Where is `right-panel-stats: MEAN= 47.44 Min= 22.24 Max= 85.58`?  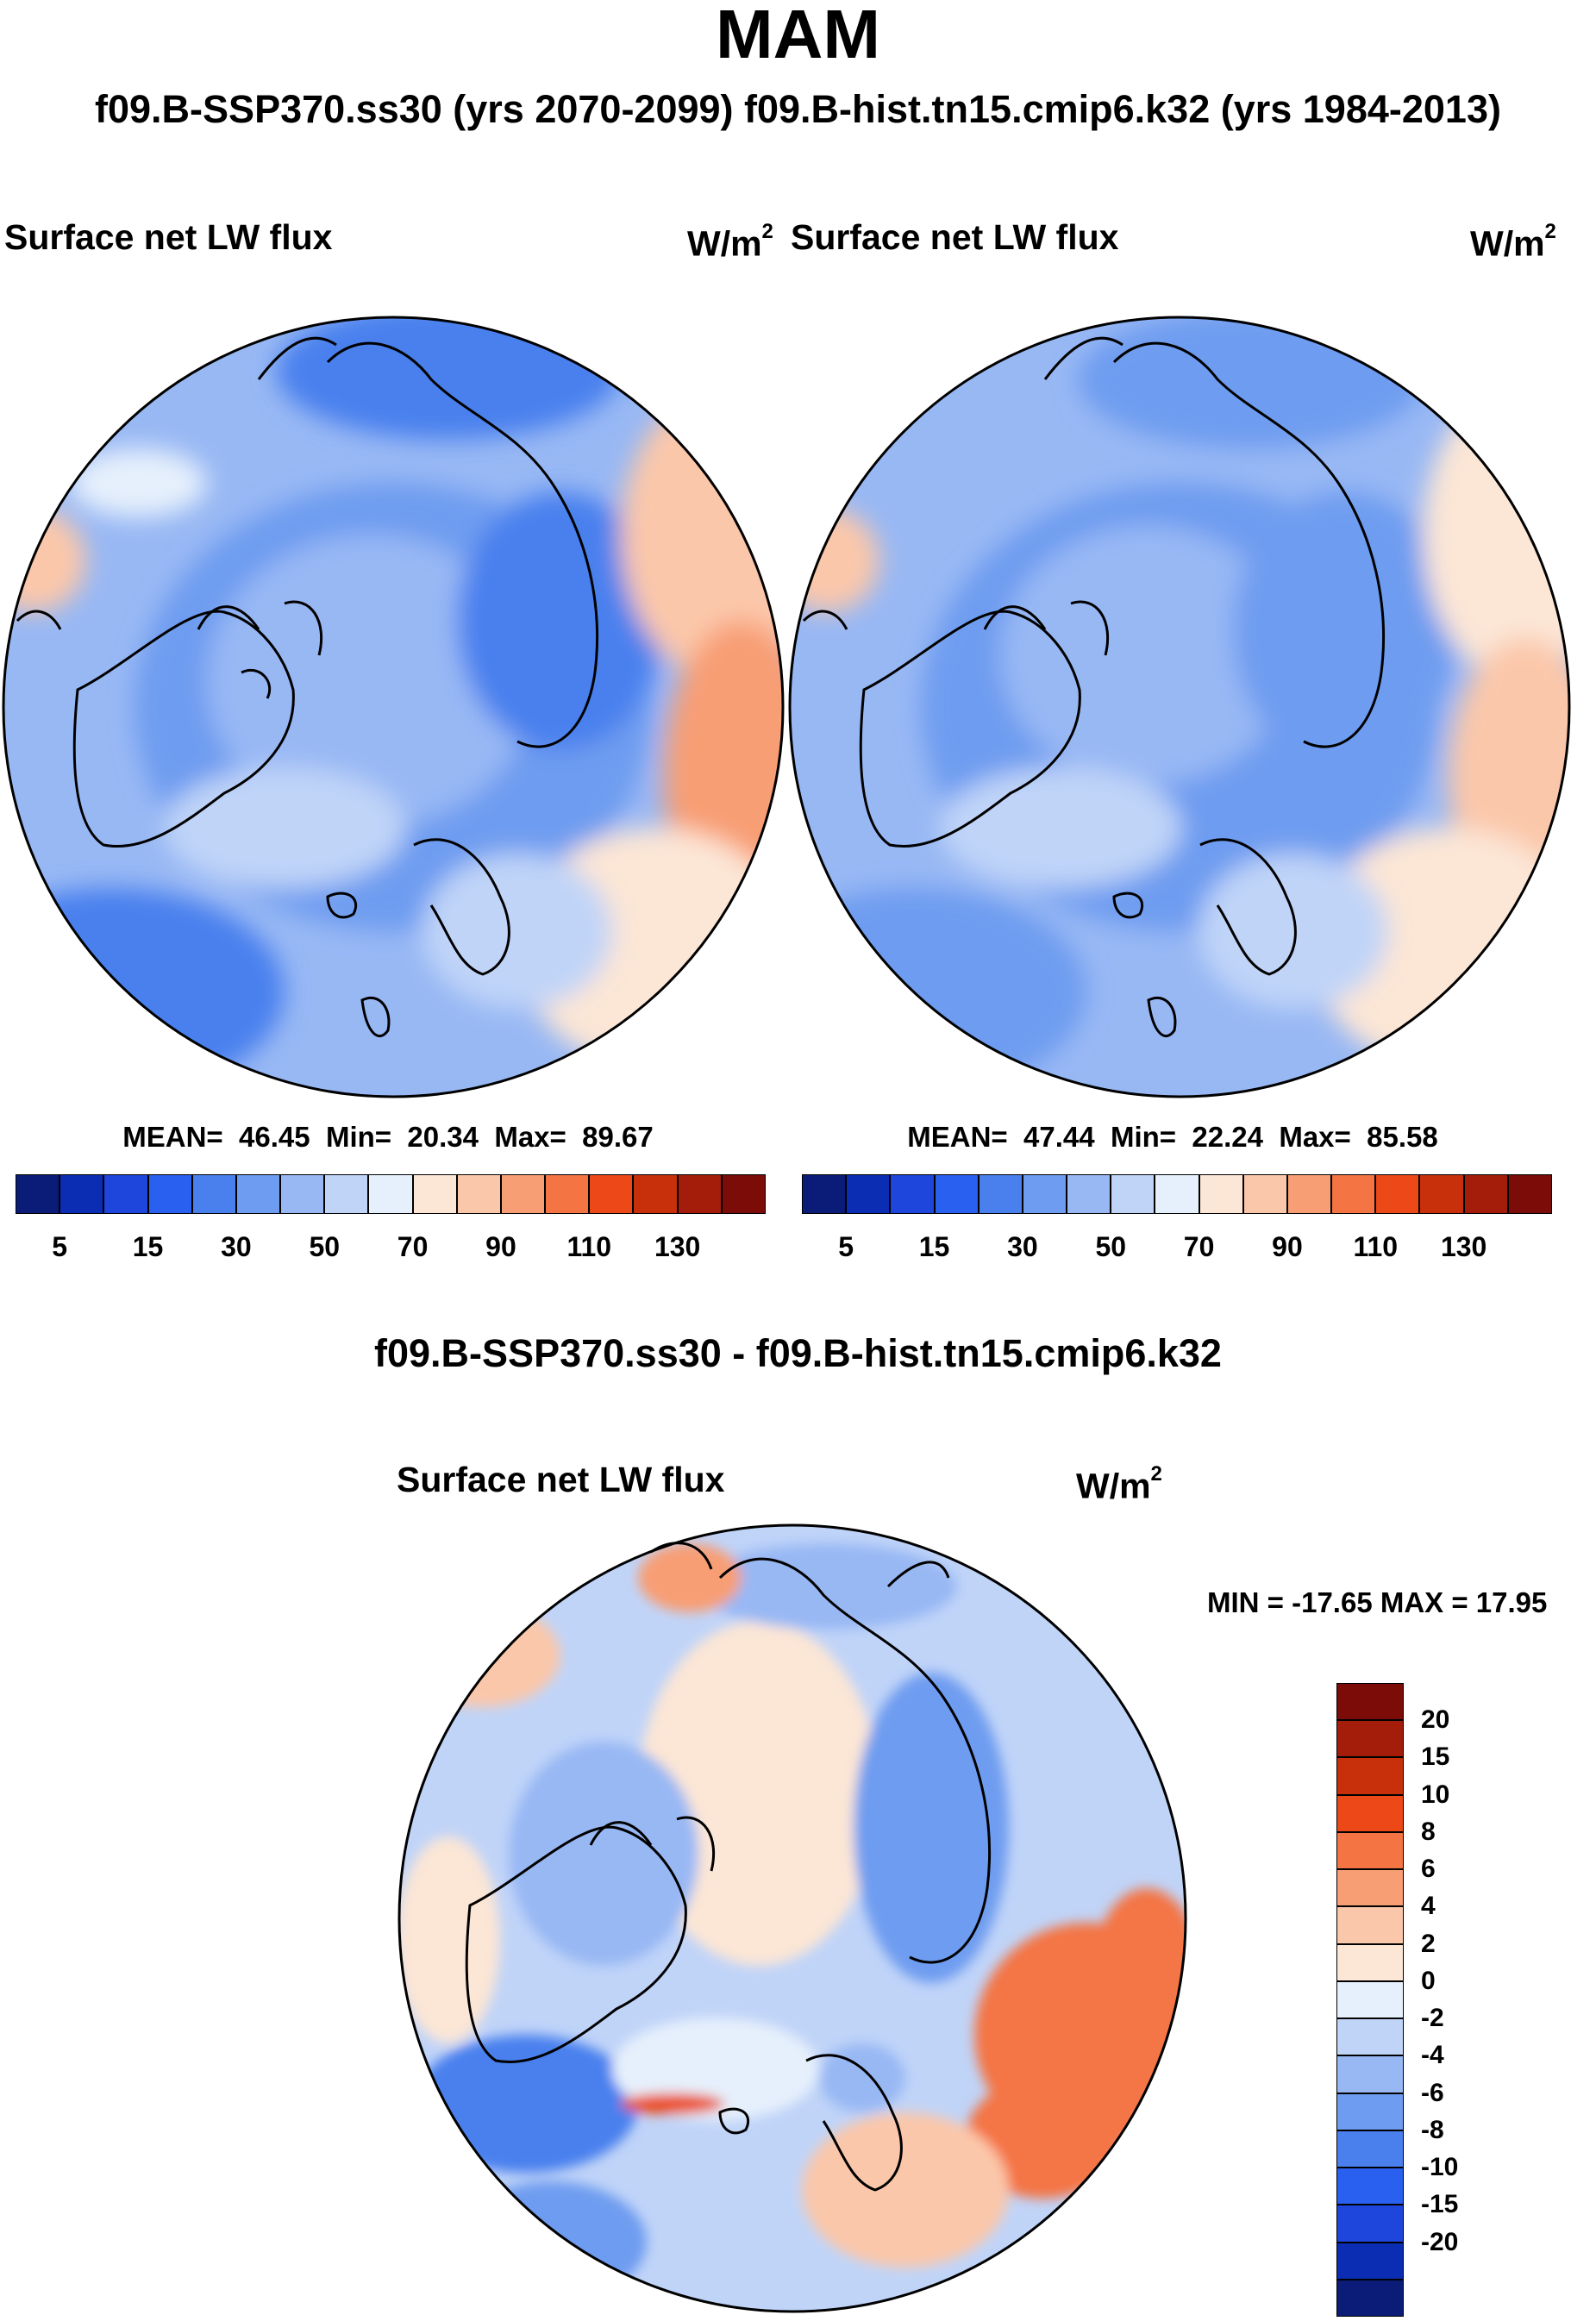
right-panel-stats: MEAN= 47.44 Min= 22.24 Max= 85.58 is located at coordinates (1172, 1137).